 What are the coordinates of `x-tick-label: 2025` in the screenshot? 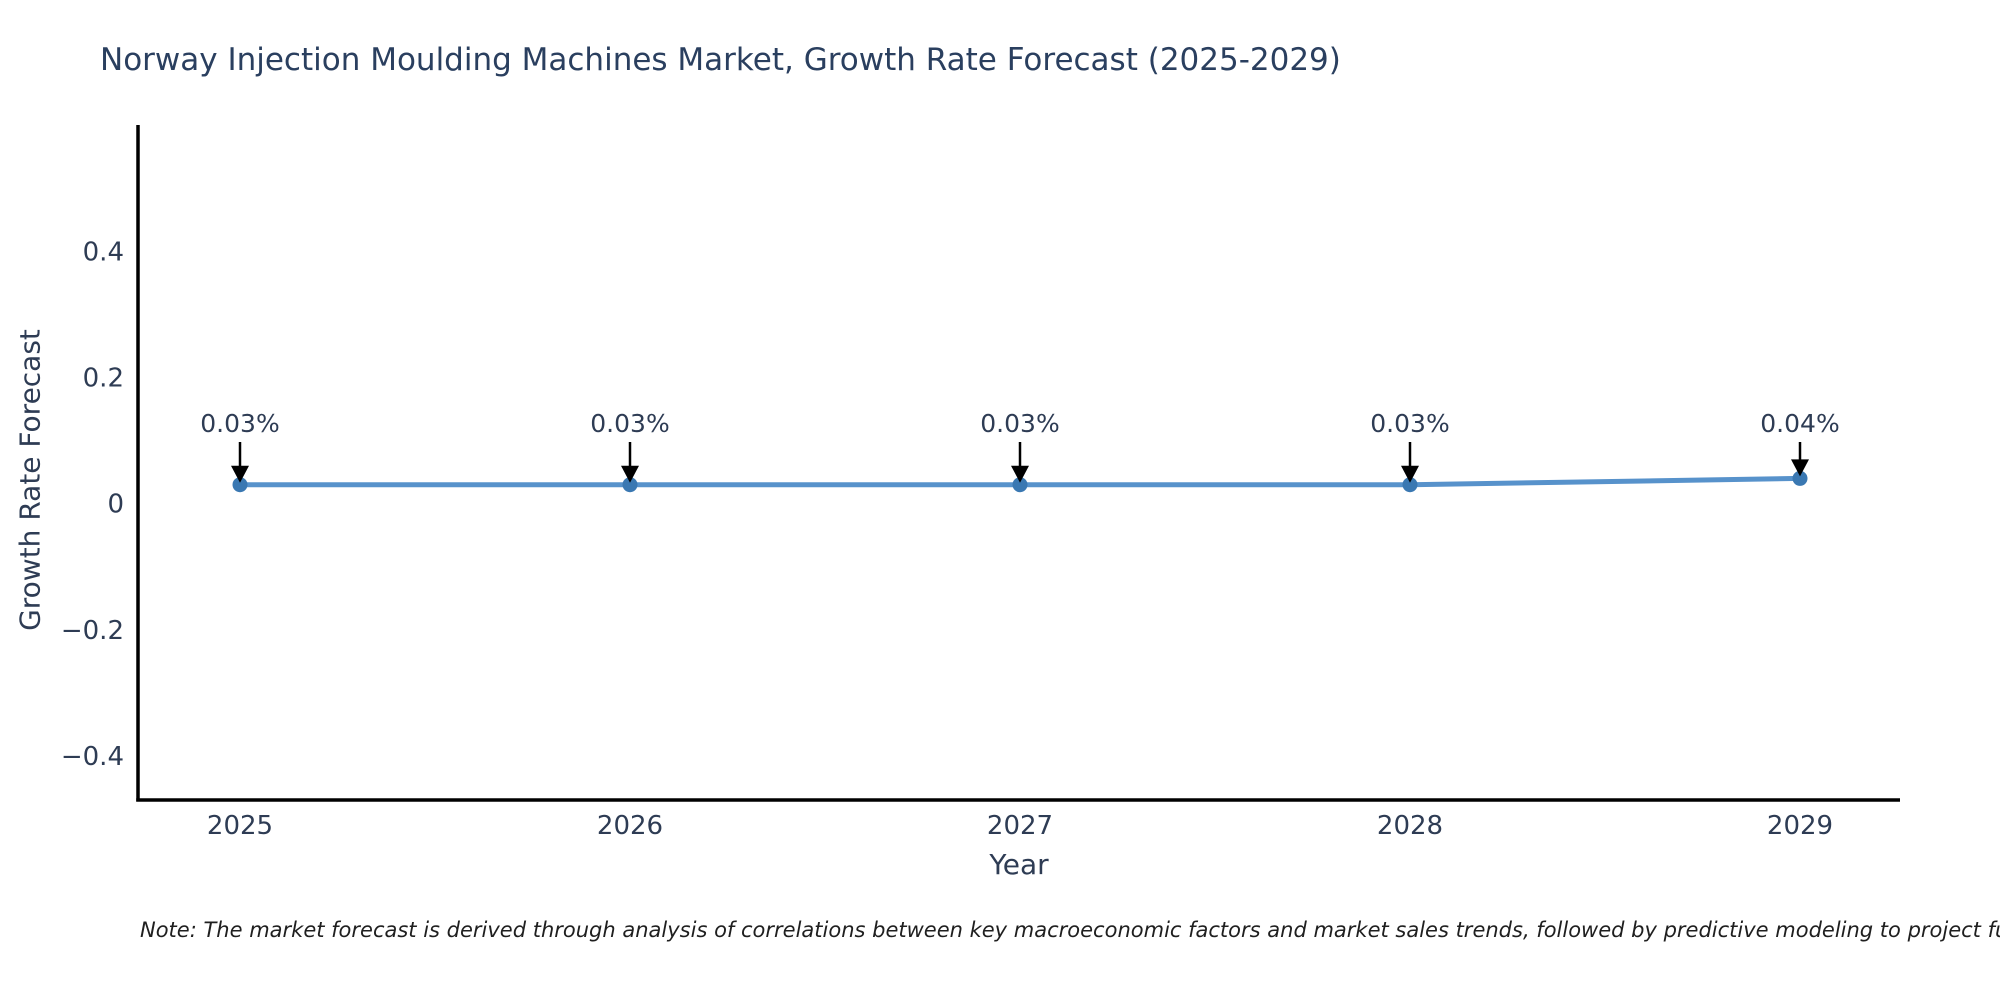 It's located at (240, 826).